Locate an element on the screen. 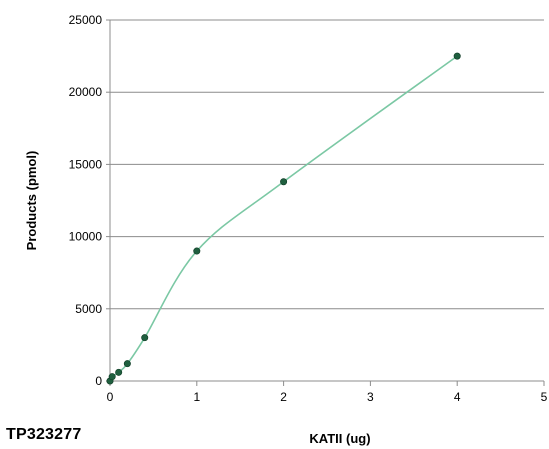  y-tick-label: 0 is located at coordinates (98, 381).